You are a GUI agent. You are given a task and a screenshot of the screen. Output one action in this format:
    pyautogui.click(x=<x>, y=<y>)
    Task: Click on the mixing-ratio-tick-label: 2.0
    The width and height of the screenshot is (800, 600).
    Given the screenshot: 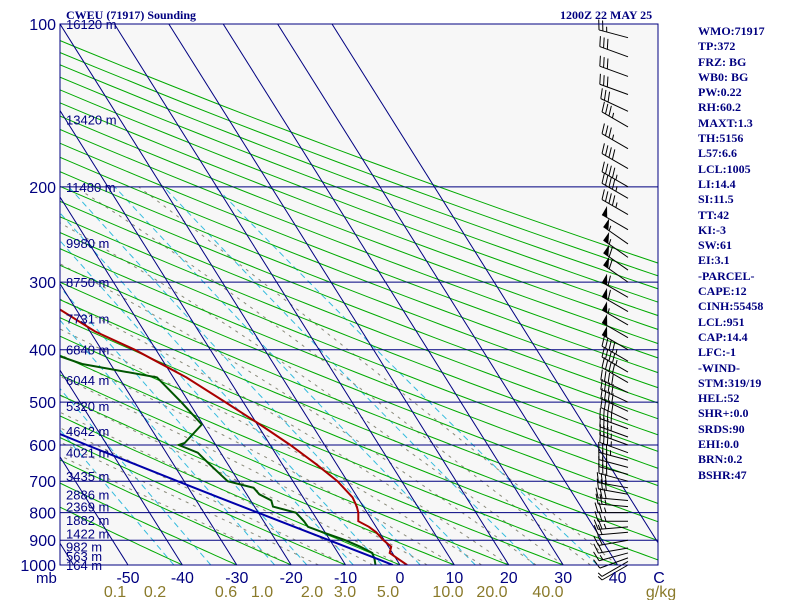 What is the action you would take?
    pyautogui.click(x=312, y=592)
    